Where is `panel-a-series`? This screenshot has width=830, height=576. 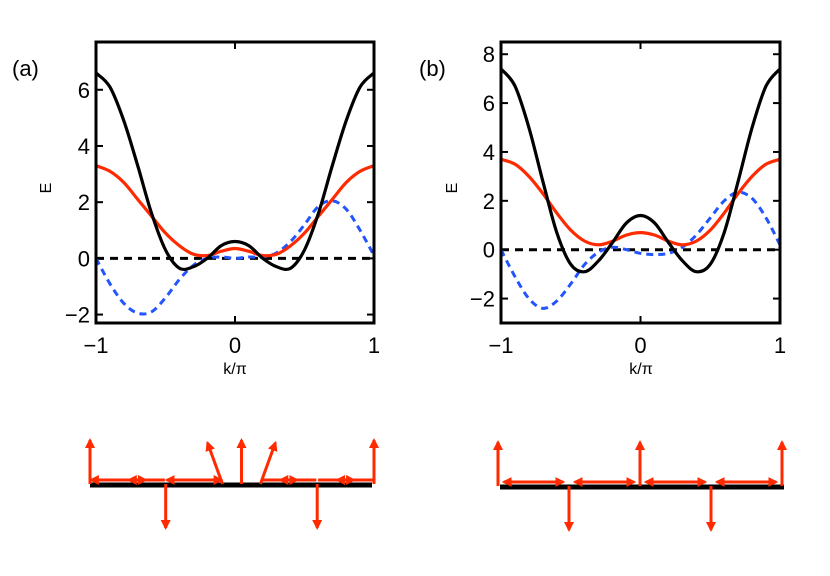
panel-a-series is located at coordinates (235, 193).